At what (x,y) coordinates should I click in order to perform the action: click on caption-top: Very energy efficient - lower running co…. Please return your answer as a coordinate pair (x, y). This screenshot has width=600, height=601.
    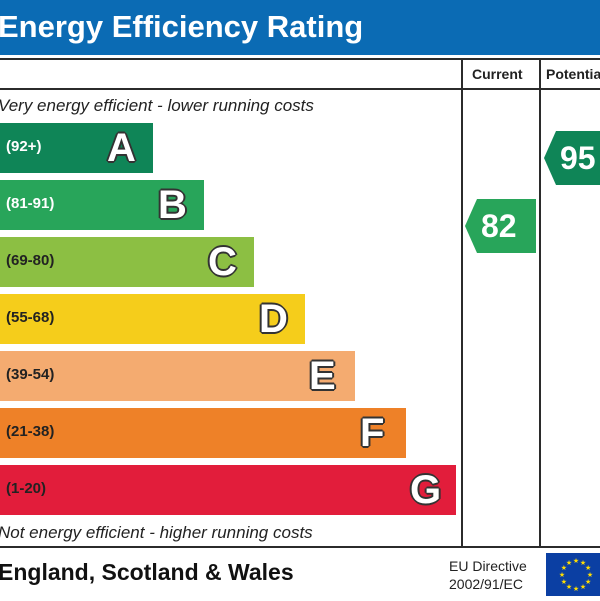
    Looking at the image, I should click on (157, 105).